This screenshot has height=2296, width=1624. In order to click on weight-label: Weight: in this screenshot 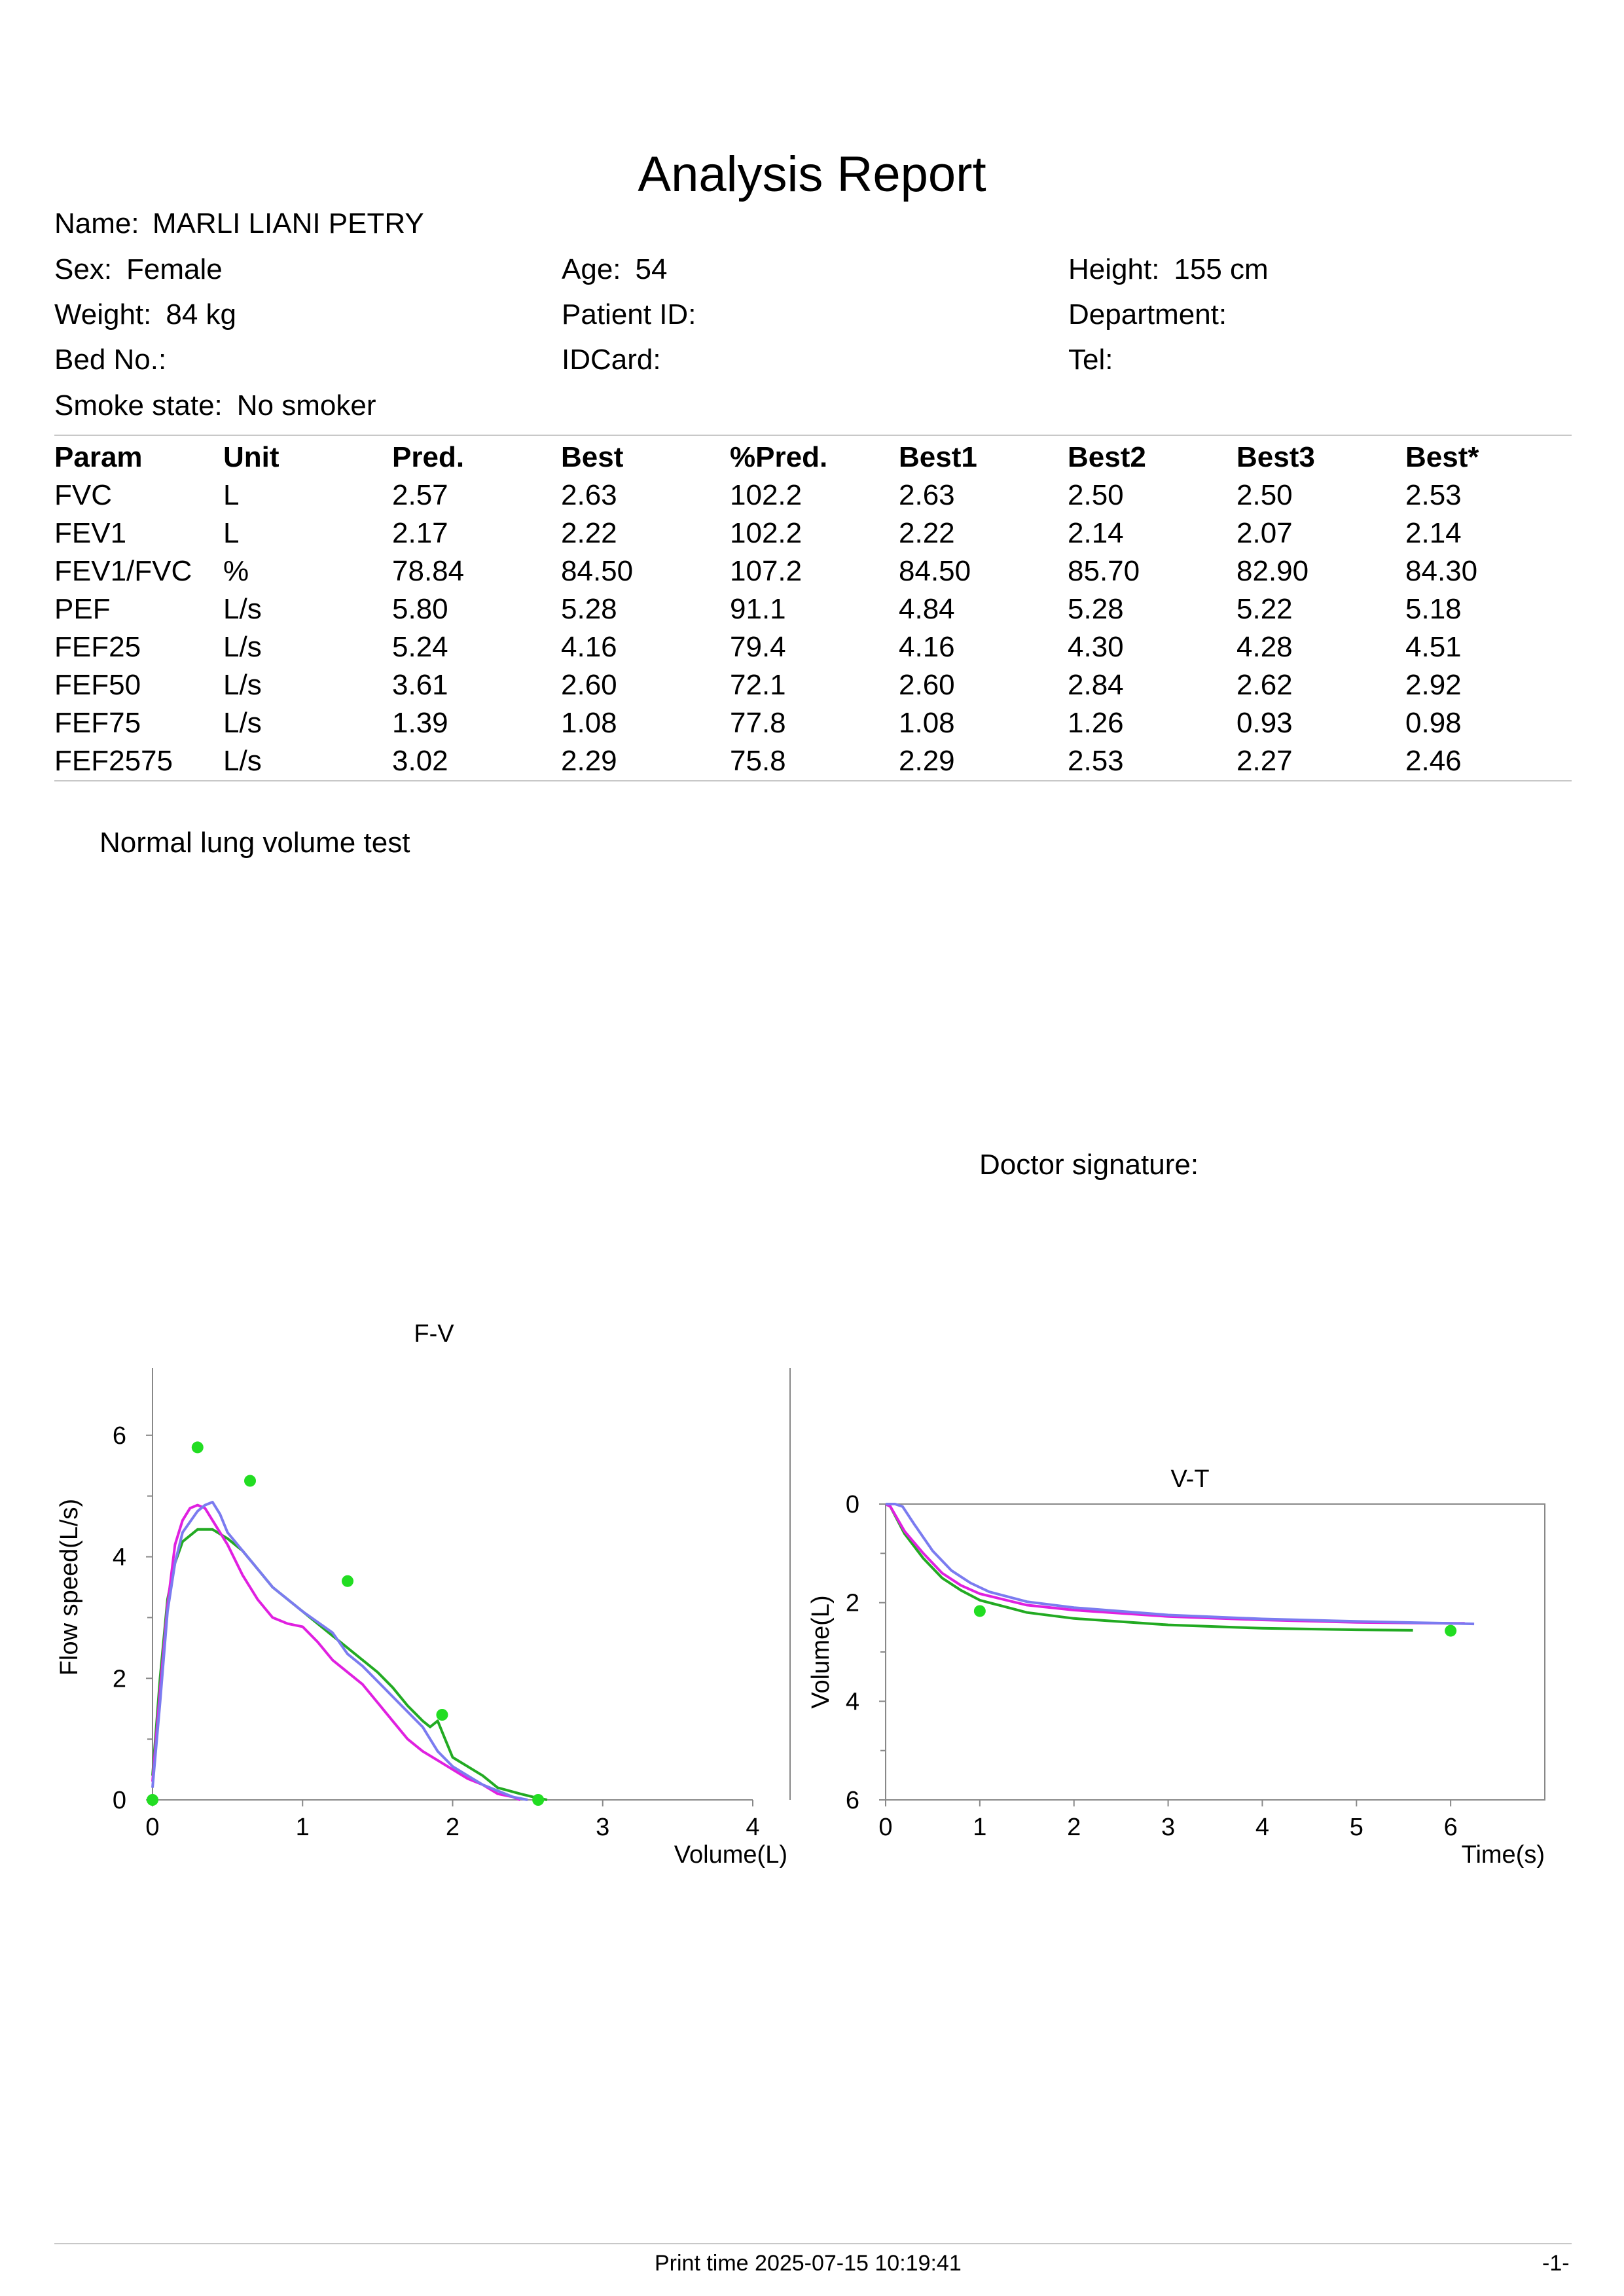, I will do `click(103, 314)`.